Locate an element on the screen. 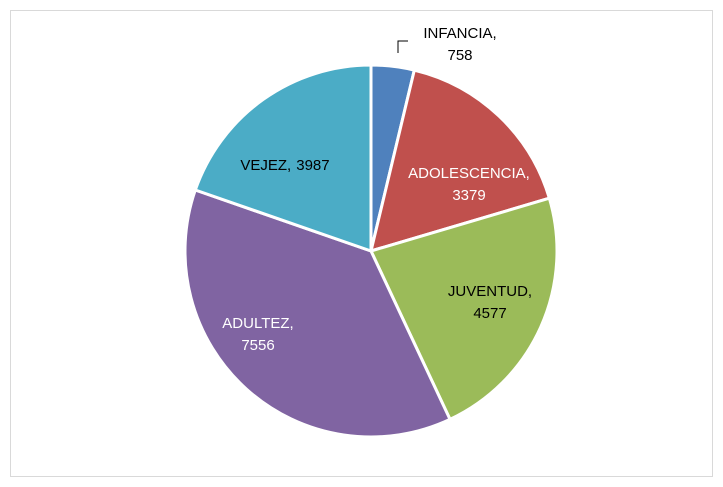 The height and width of the screenshot is (487, 723). leader-line is located at coordinates (402, 46).